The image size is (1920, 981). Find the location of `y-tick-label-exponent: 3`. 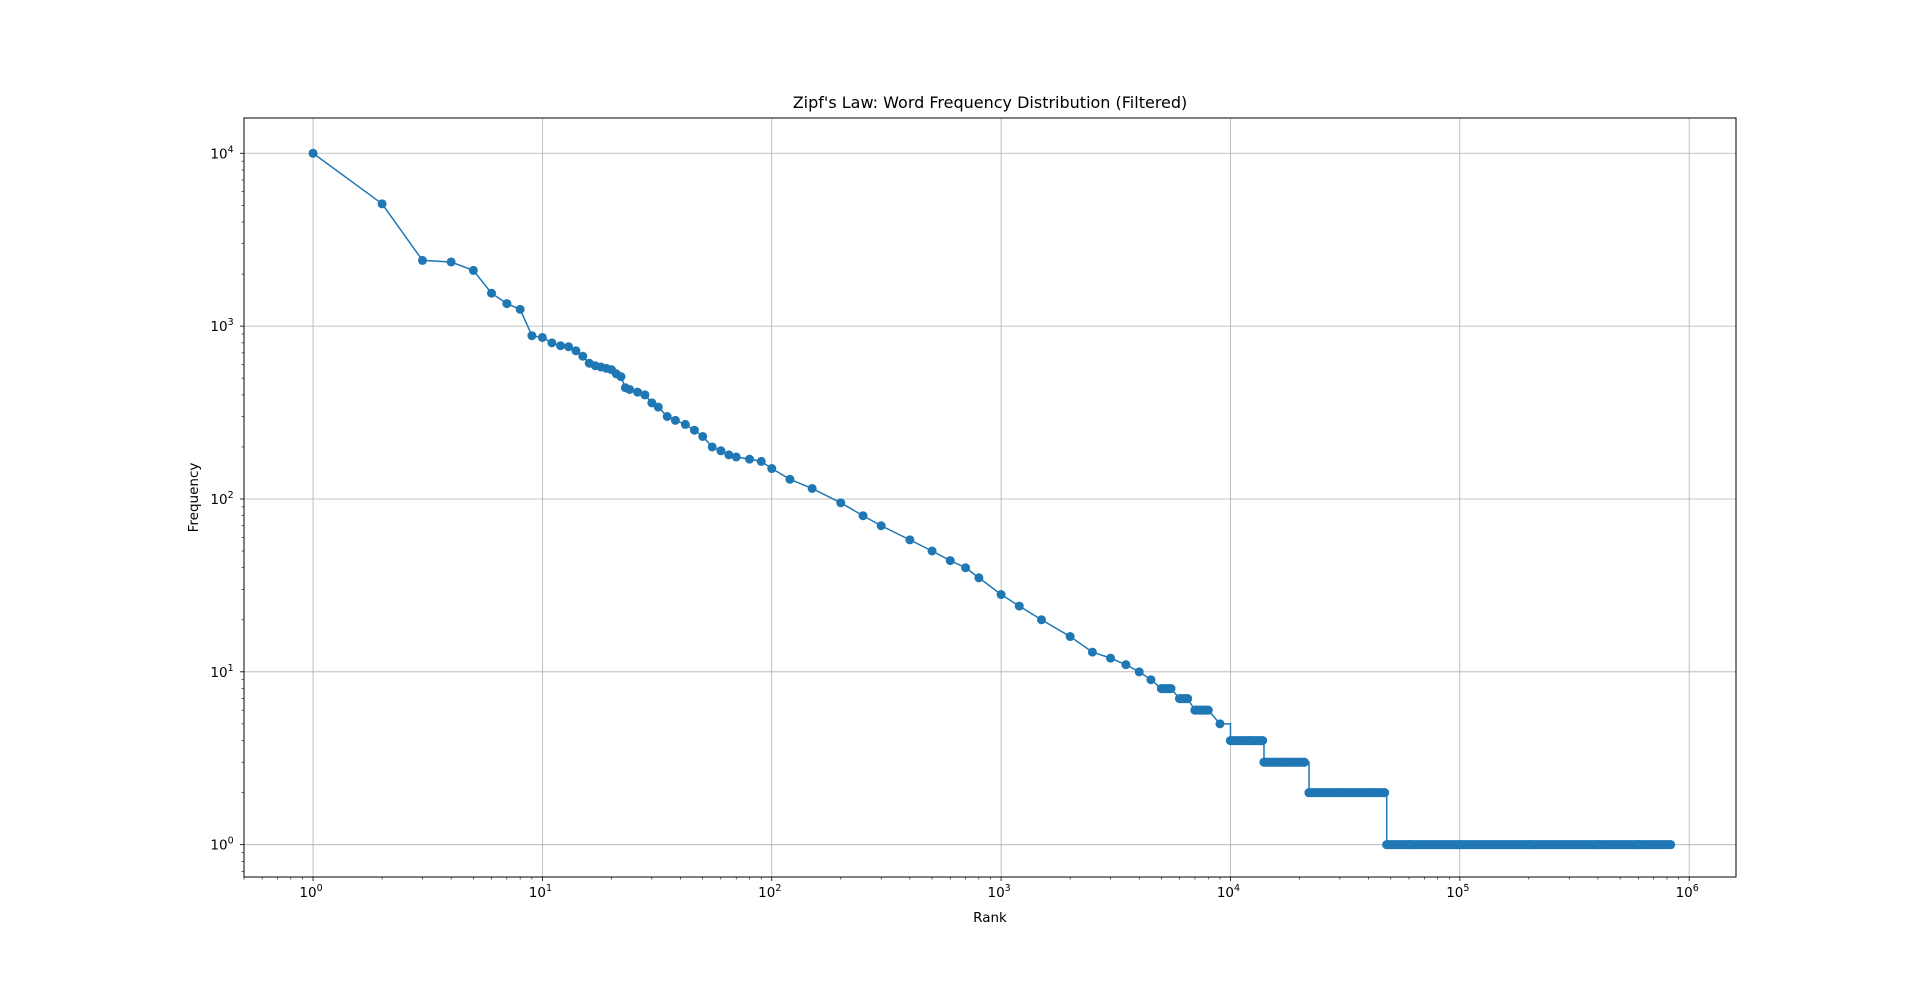

y-tick-label-exponent: 3 is located at coordinates (231, 322).